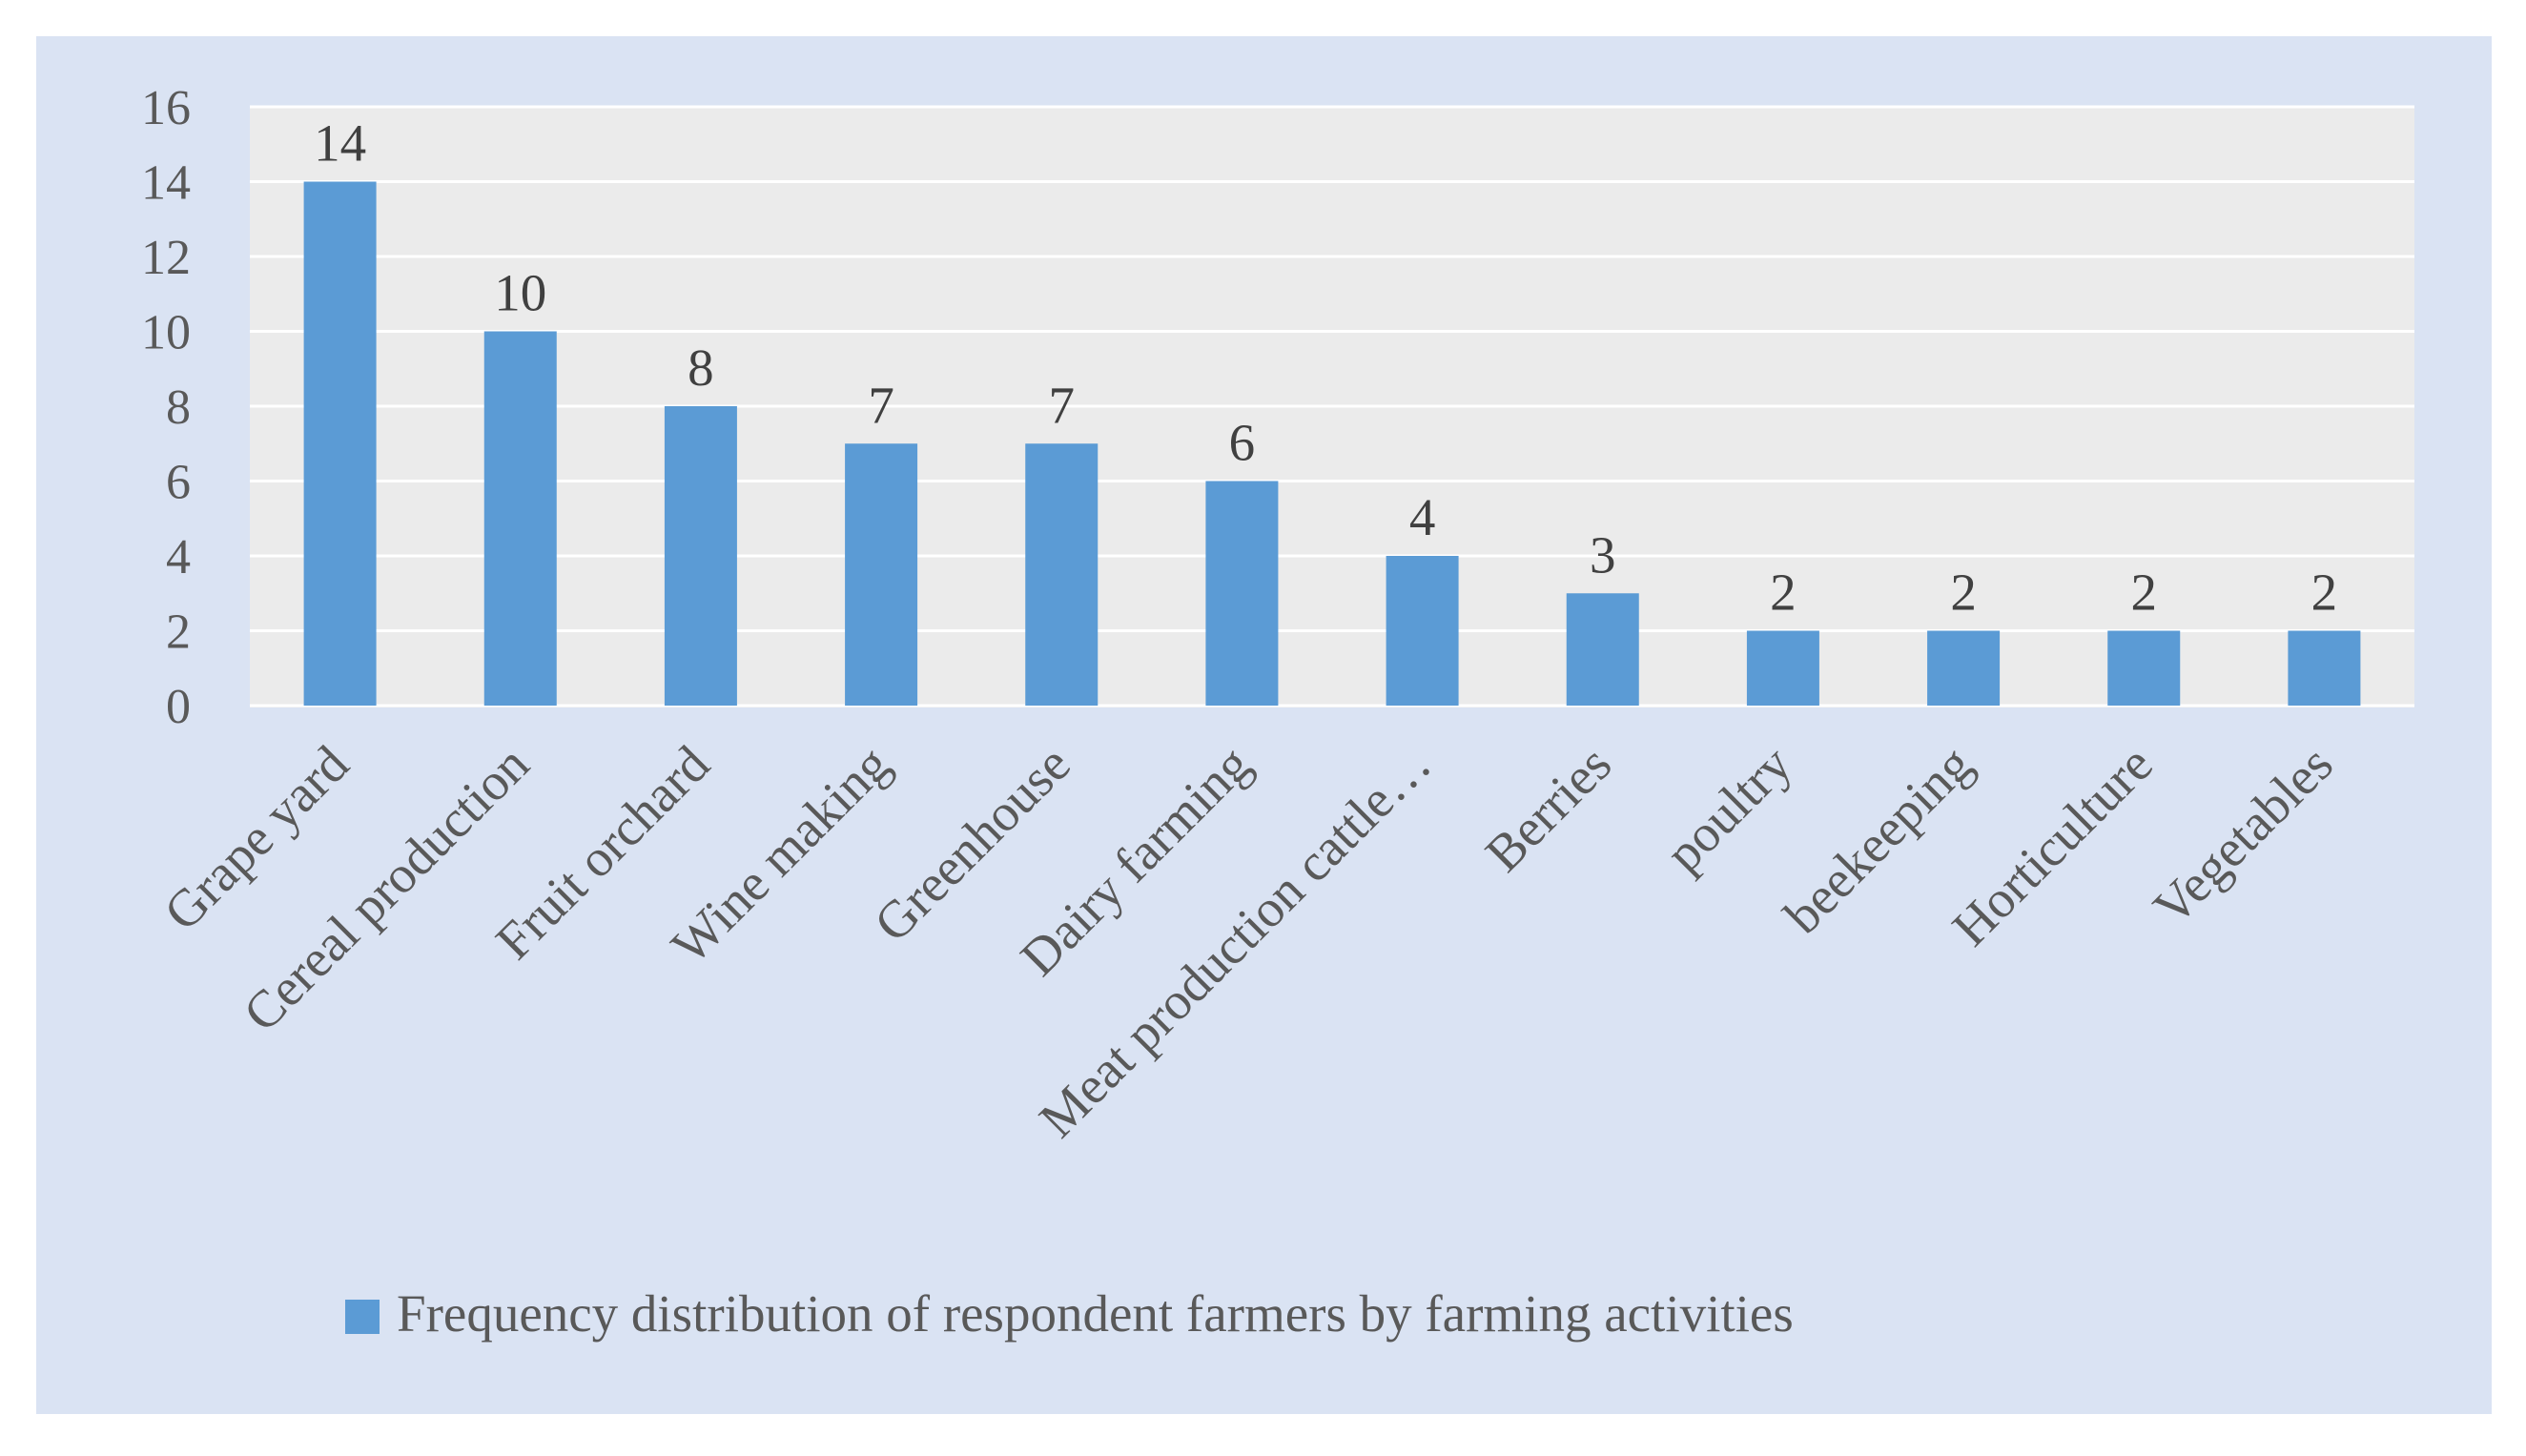 The width and height of the screenshot is (2526, 1456). Describe the element at coordinates (166, 108) in the screenshot. I see `y-tick-label: 16` at that location.